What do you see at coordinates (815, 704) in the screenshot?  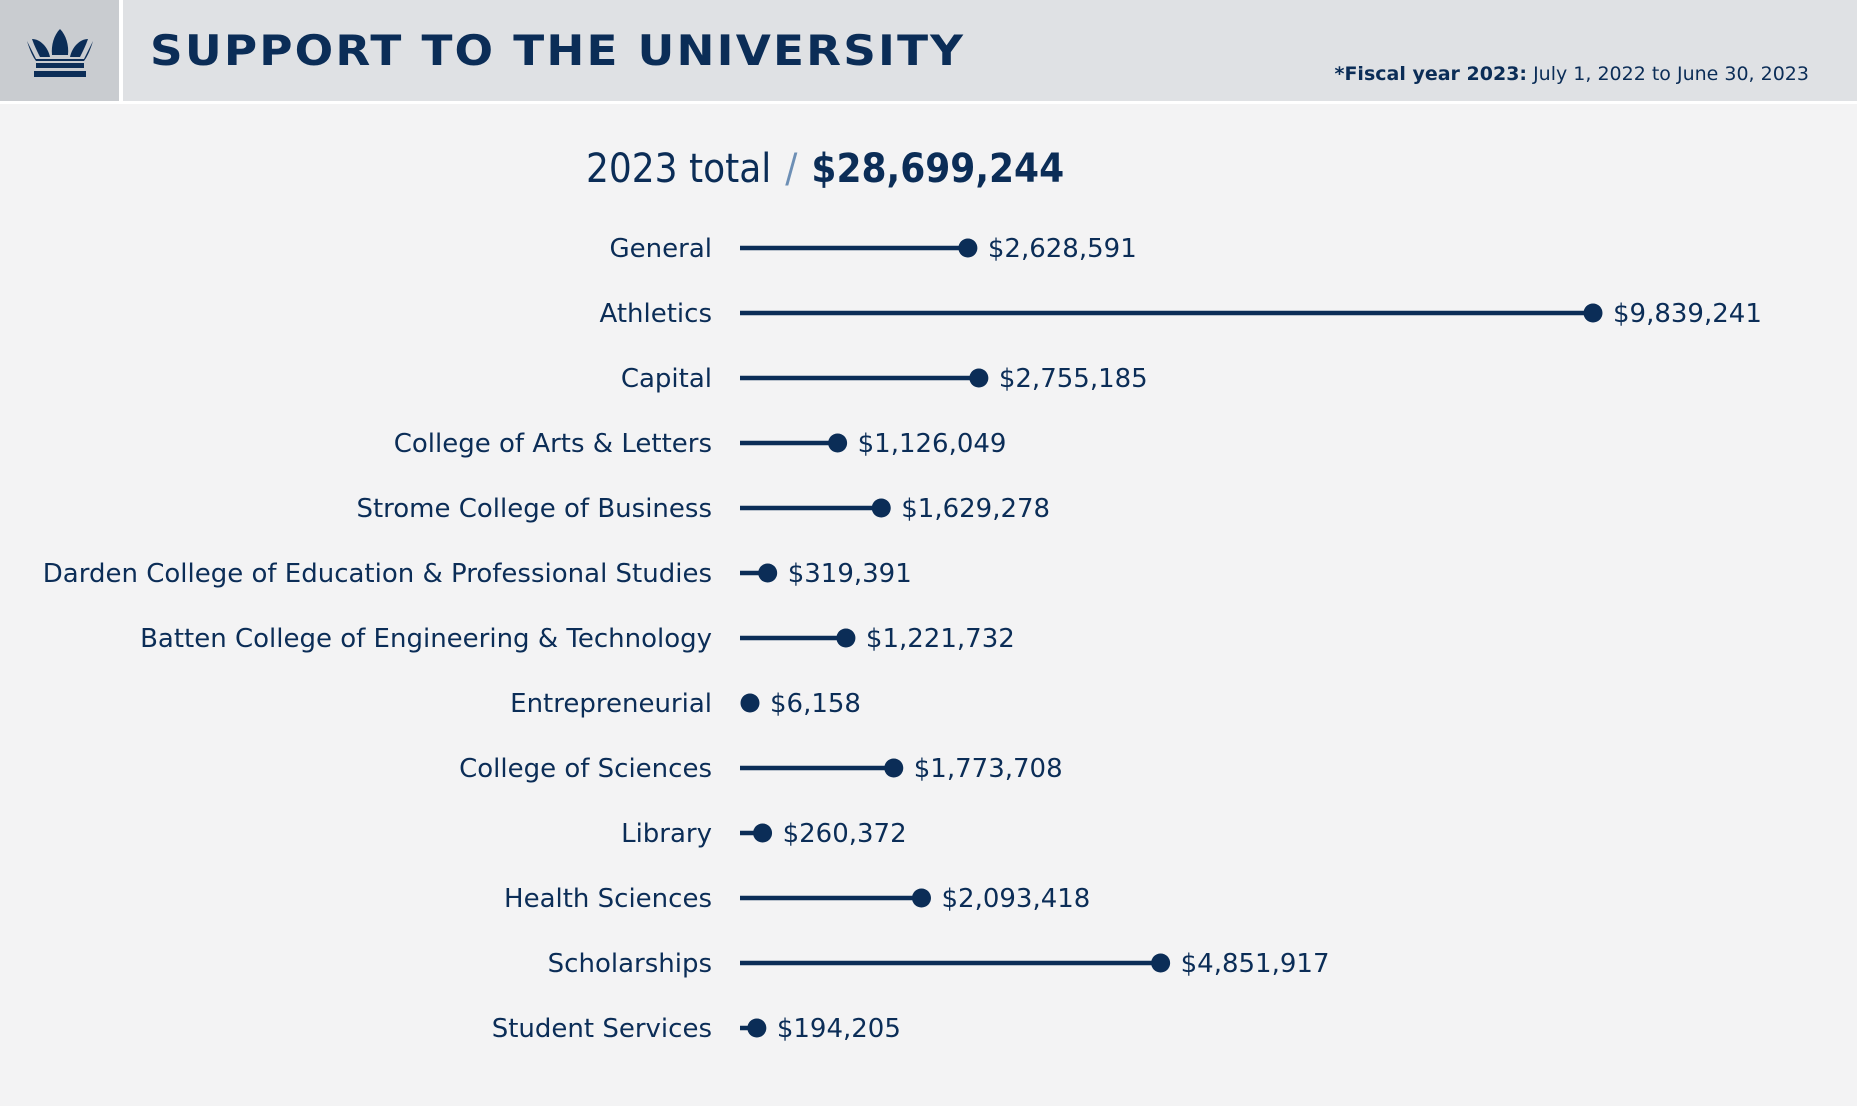 I see `value-label: $6,158` at bounding box center [815, 704].